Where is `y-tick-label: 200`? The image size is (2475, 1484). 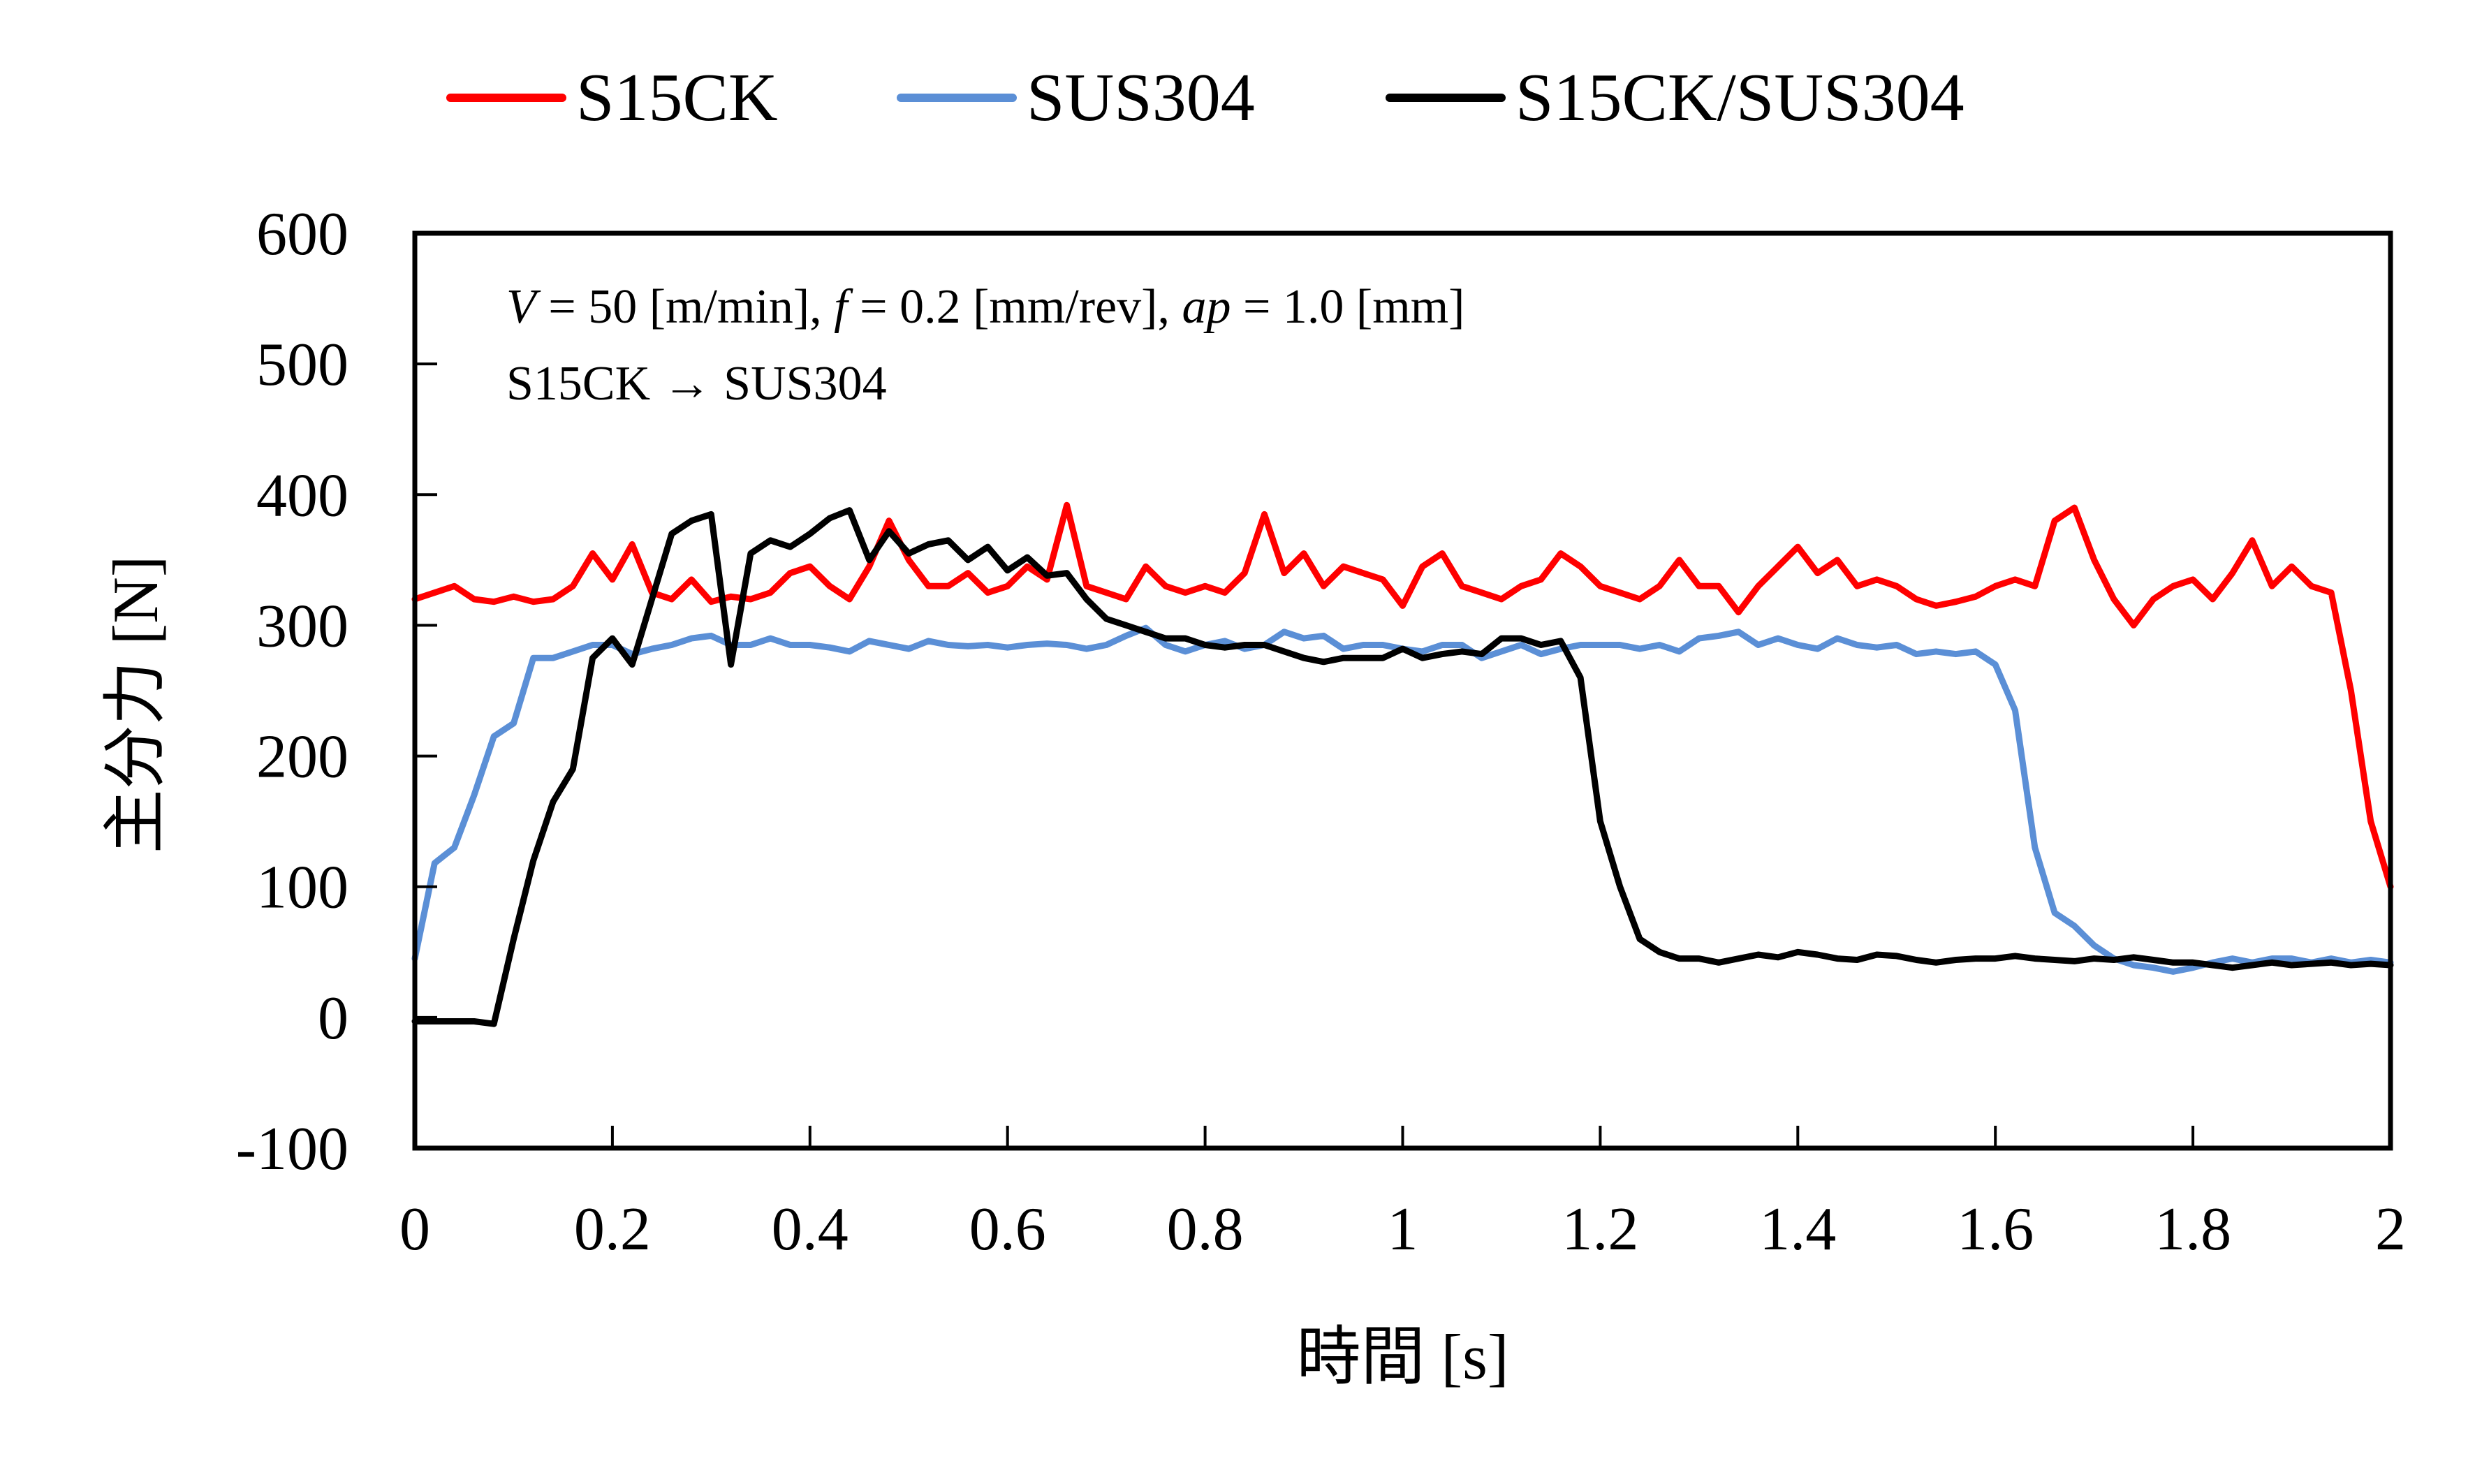
y-tick-label: 200 is located at coordinates (302, 757).